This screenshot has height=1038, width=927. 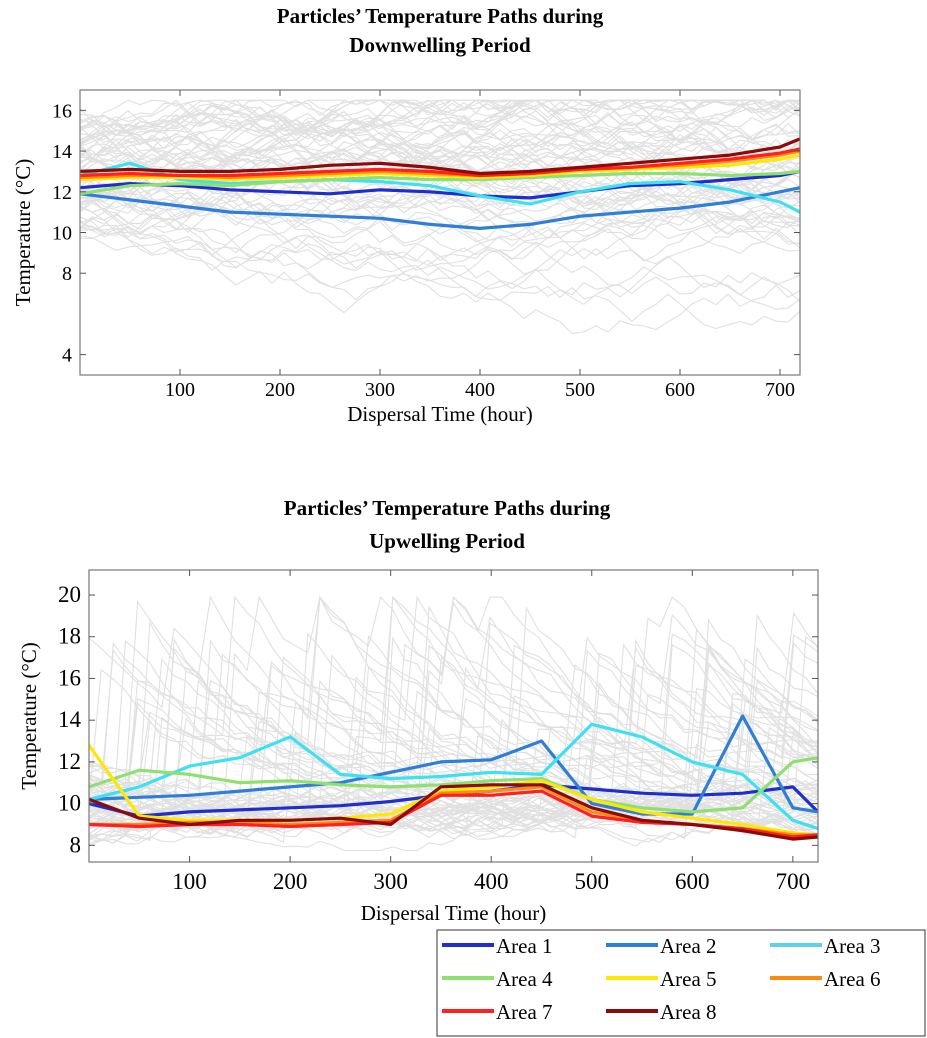 What do you see at coordinates (440, 45) in the screenshot?
I see `chart-title-line: Downwelling Period` at bounding box center [440, 45].